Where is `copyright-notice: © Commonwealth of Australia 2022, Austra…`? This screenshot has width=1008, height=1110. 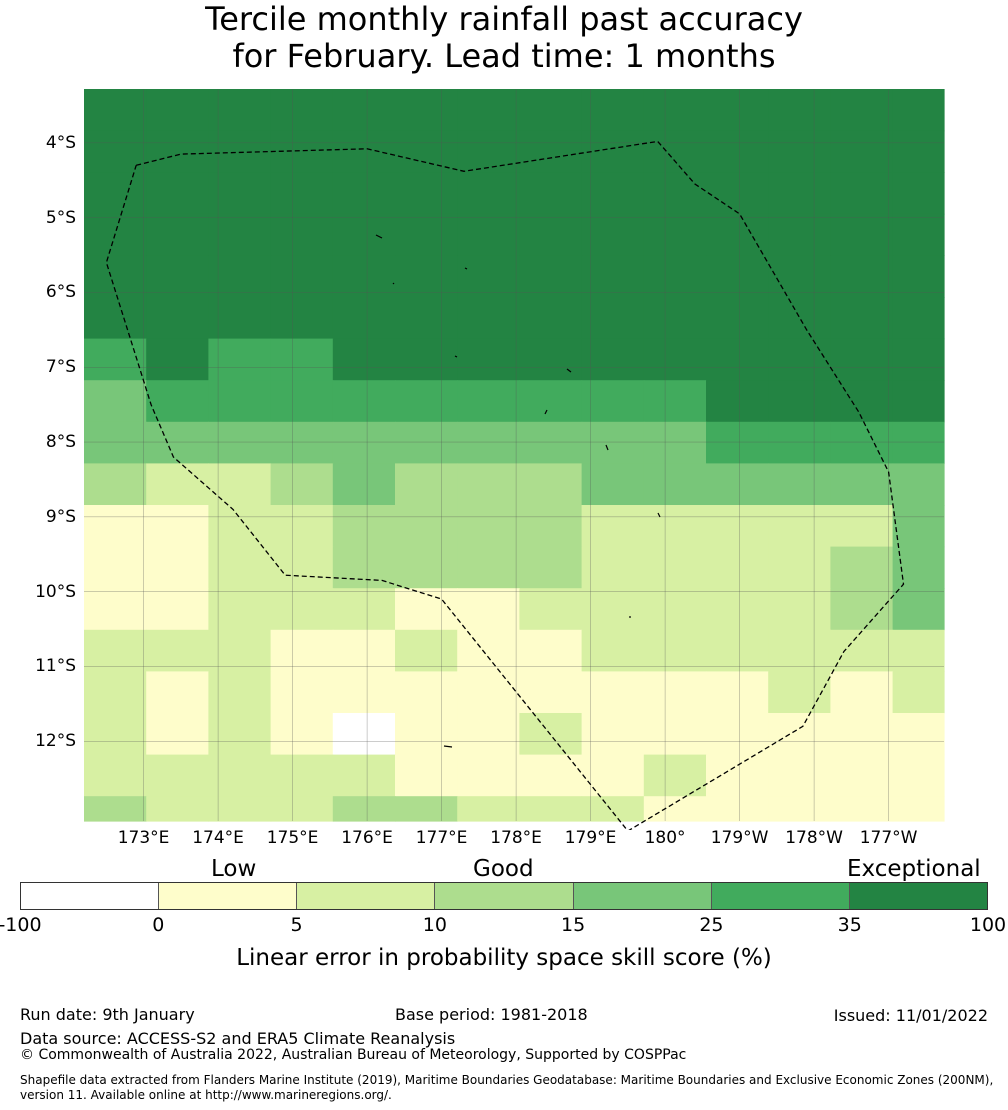 copyright-notice: © Commonwealth of Australia 2022, Austra… is located at coordinates (353, 1055).